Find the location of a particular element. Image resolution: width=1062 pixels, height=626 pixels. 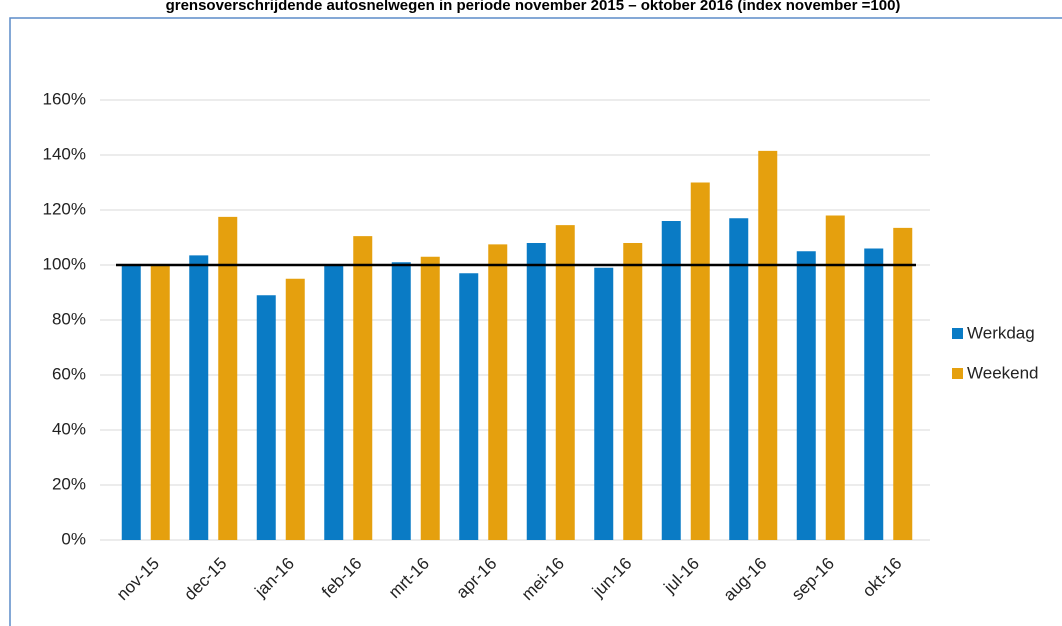

y-tick-label: 40% is located at coordinates (69, 428).